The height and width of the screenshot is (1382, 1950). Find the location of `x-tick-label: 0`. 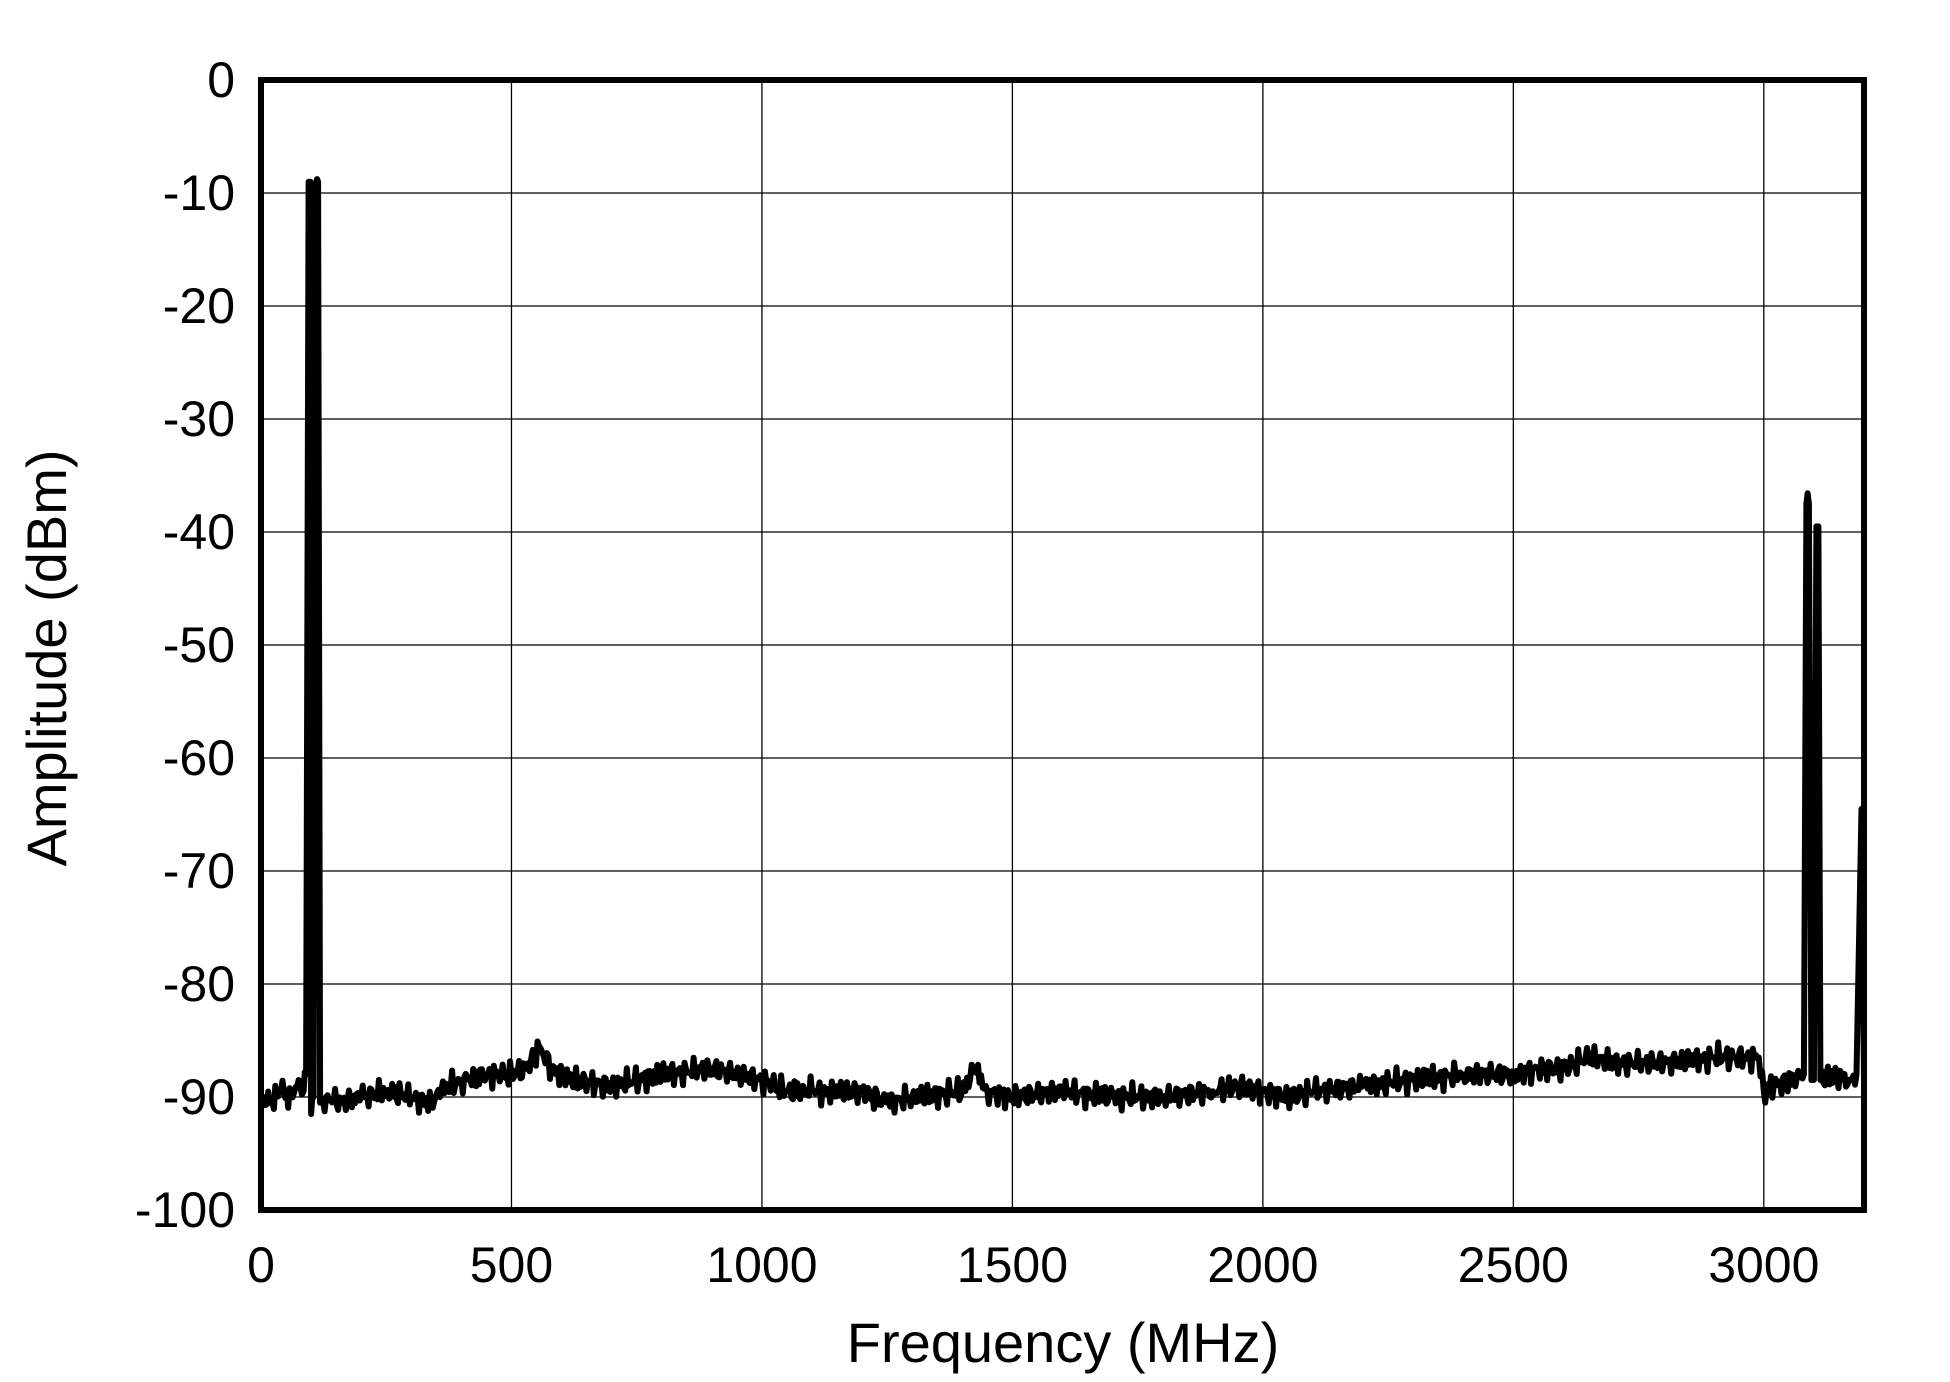

x-tick-label: 0 is located at coordinates (261, 1265).